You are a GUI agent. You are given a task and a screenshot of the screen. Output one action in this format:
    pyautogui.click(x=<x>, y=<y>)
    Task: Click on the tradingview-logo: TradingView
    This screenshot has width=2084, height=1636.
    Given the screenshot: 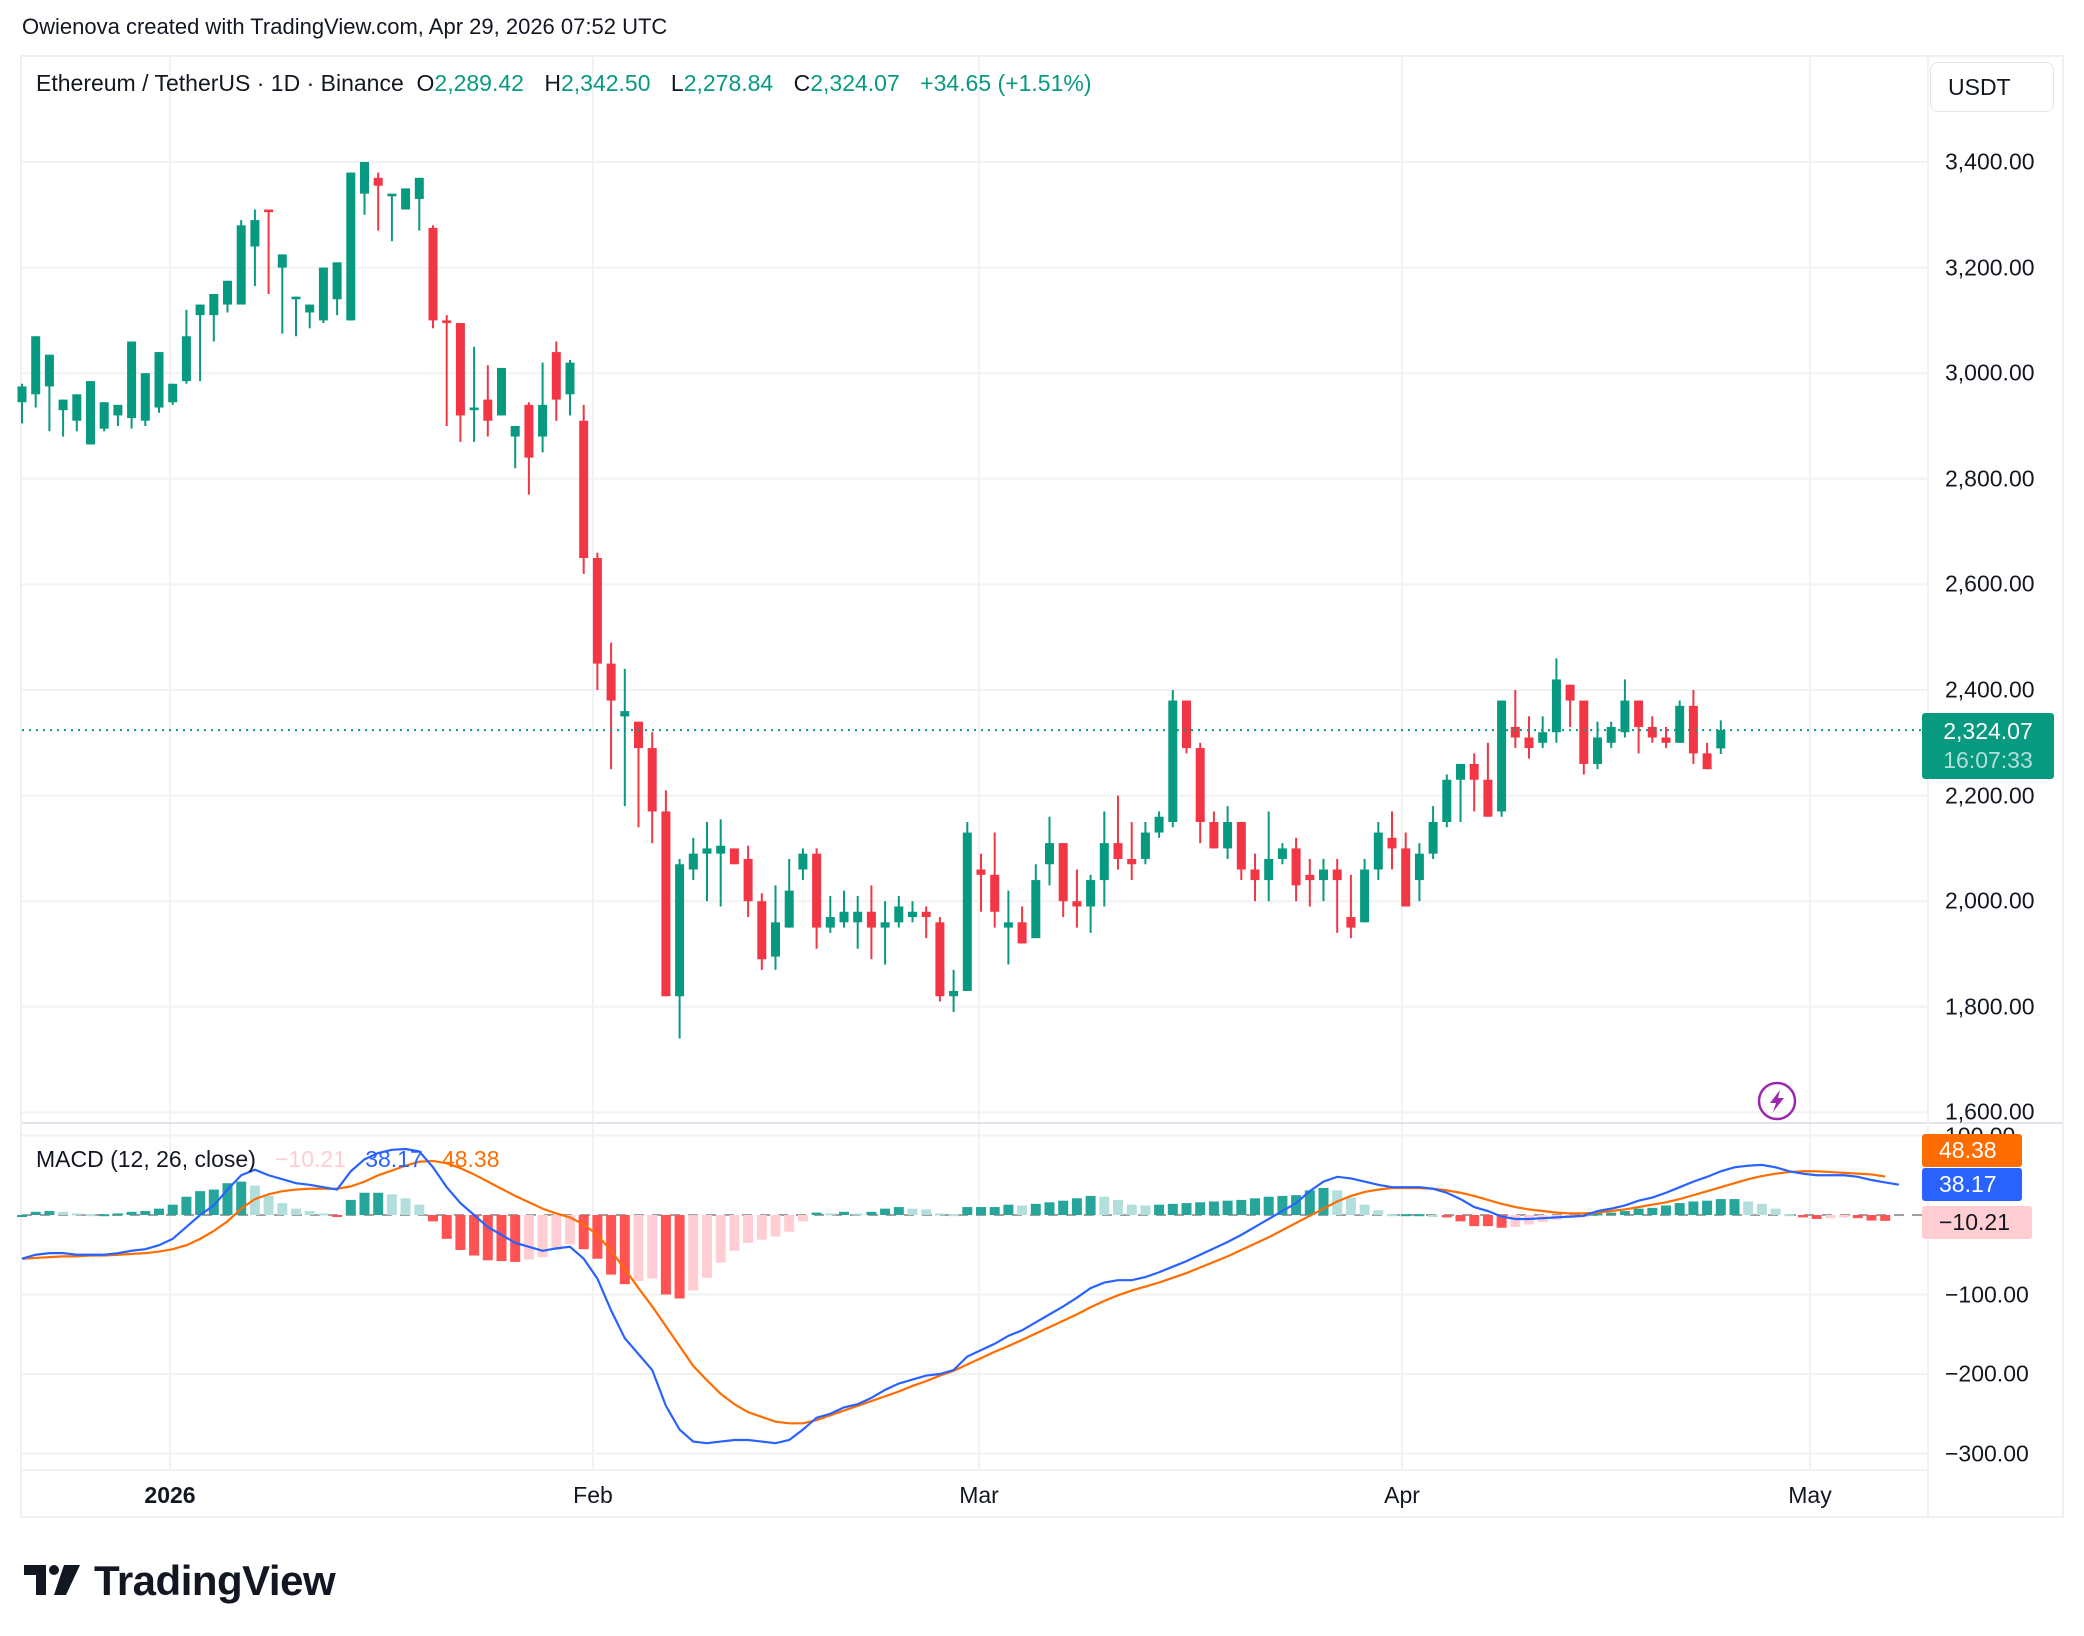 What is the action you would take?
    pyautogui.click(x=180, y=1580)
    